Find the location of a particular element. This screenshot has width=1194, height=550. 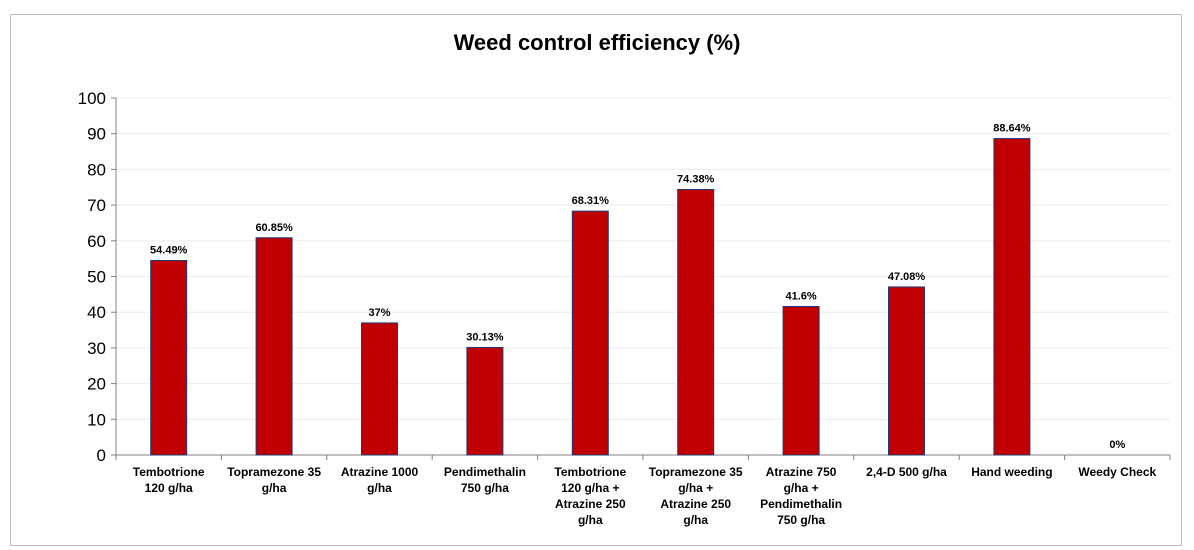

data-label: 88.64% is located at coordinates (1012, 129).